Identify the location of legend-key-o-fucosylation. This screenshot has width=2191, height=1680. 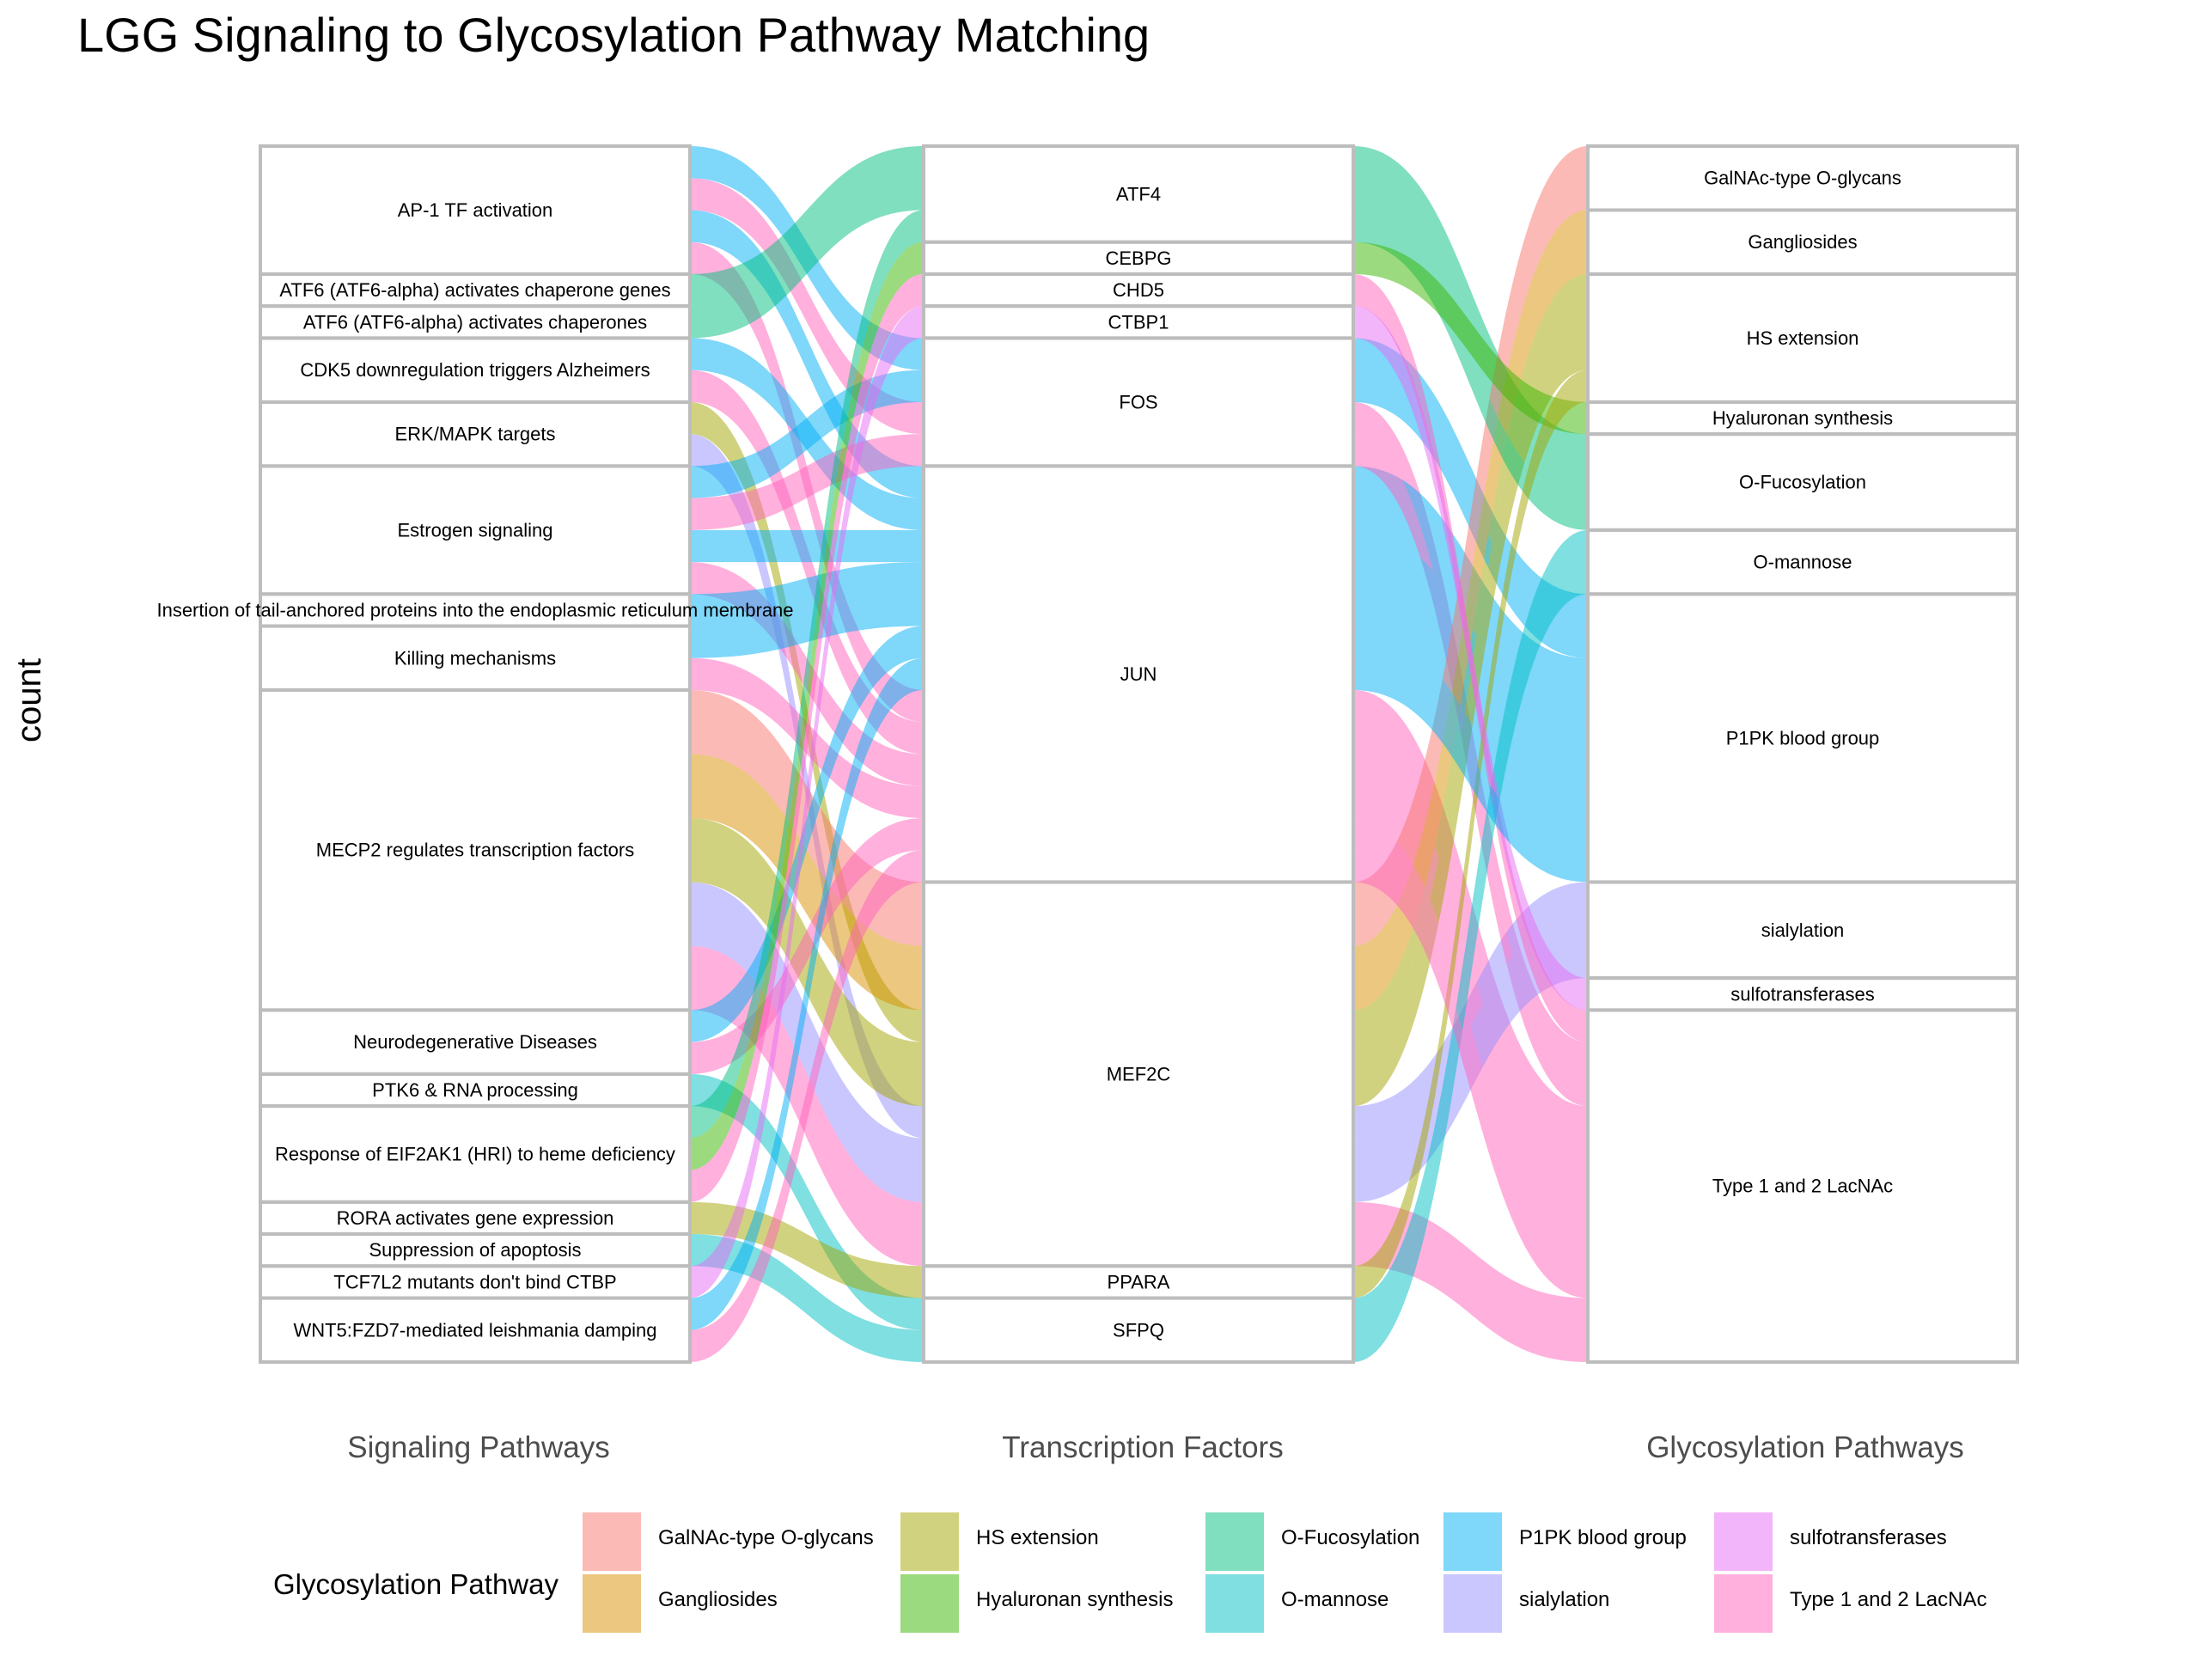
(1235, 1542).